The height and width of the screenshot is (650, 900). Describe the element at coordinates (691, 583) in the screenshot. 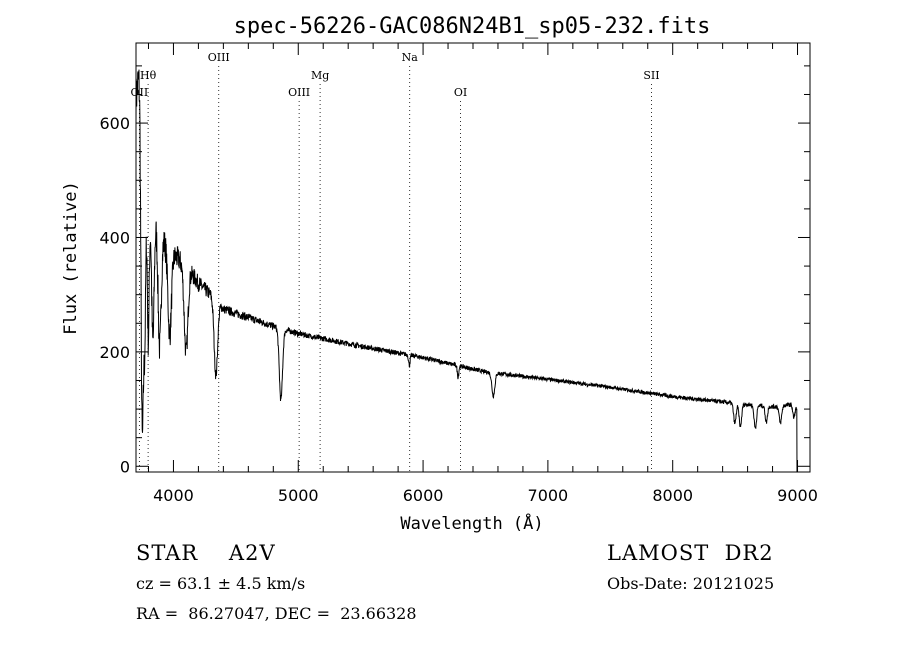

I see `obs-date-label: Obs-Date: 20121025` at that location.